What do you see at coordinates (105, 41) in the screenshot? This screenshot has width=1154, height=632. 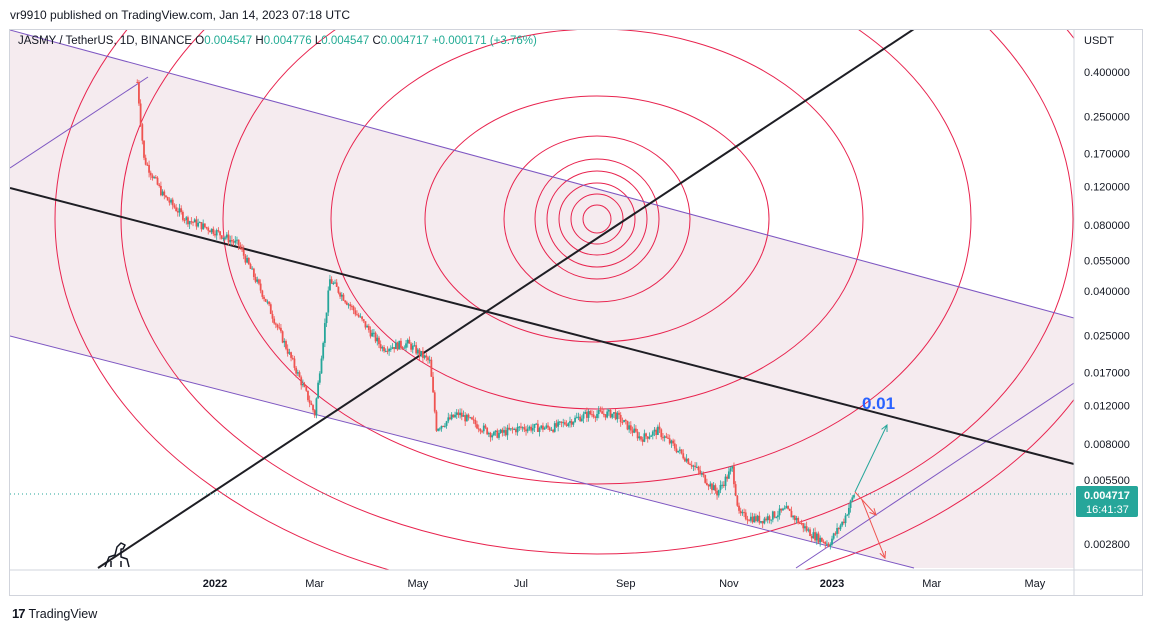 I see `symbol-name: JASMY / TetherUS, 1D, BINANCE` at bounding box center [105, 41].